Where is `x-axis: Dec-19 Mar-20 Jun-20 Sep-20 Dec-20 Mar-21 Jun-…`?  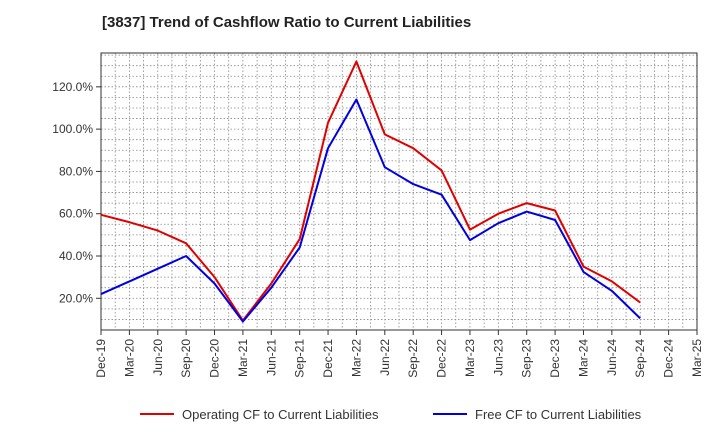
x-axis: Dec-19 Mar-20 Jun-20 Sep-20 Dec-20 Mar-21 Jun-… is located at coordinates (399, 354).